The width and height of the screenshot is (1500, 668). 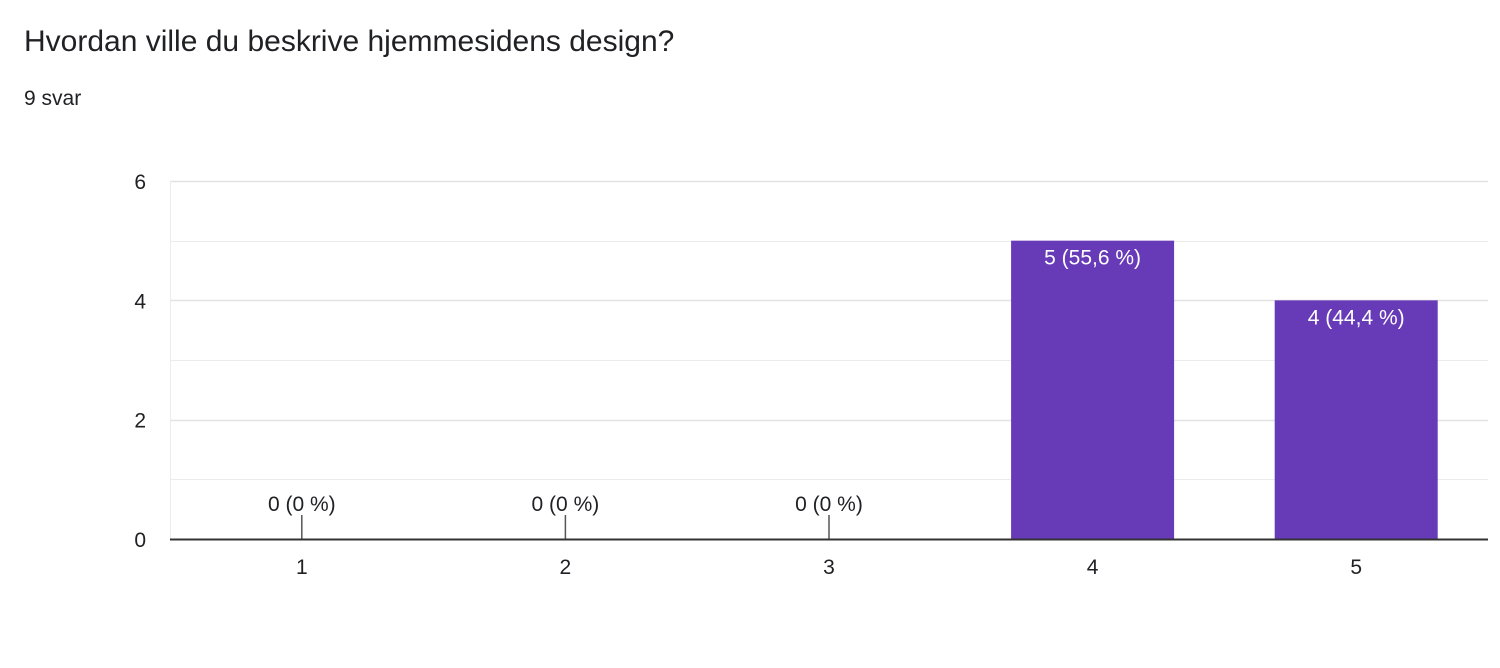 What do you see at coordinates (829, 567) in the screenshot?
I see `x-tick-label: 3` at bounding box center [829, 567].